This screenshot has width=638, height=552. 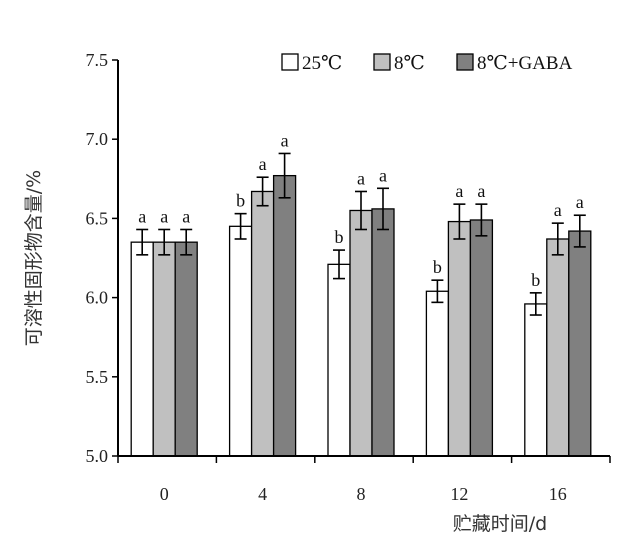 I want to click on x-tick-label: 4, so click(x=262, y=494).